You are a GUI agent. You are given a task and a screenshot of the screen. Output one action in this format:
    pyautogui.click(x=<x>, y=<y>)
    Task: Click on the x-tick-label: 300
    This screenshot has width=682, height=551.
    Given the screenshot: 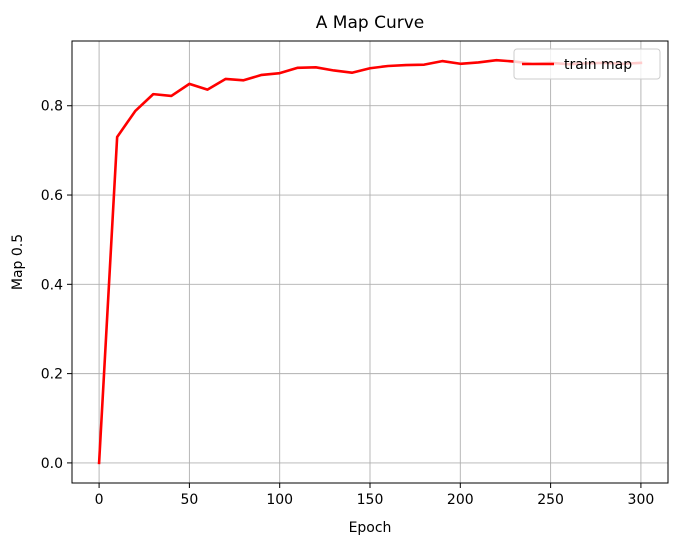 What is the action you would take?
    pyautogui.click(x=641, y=500)
    